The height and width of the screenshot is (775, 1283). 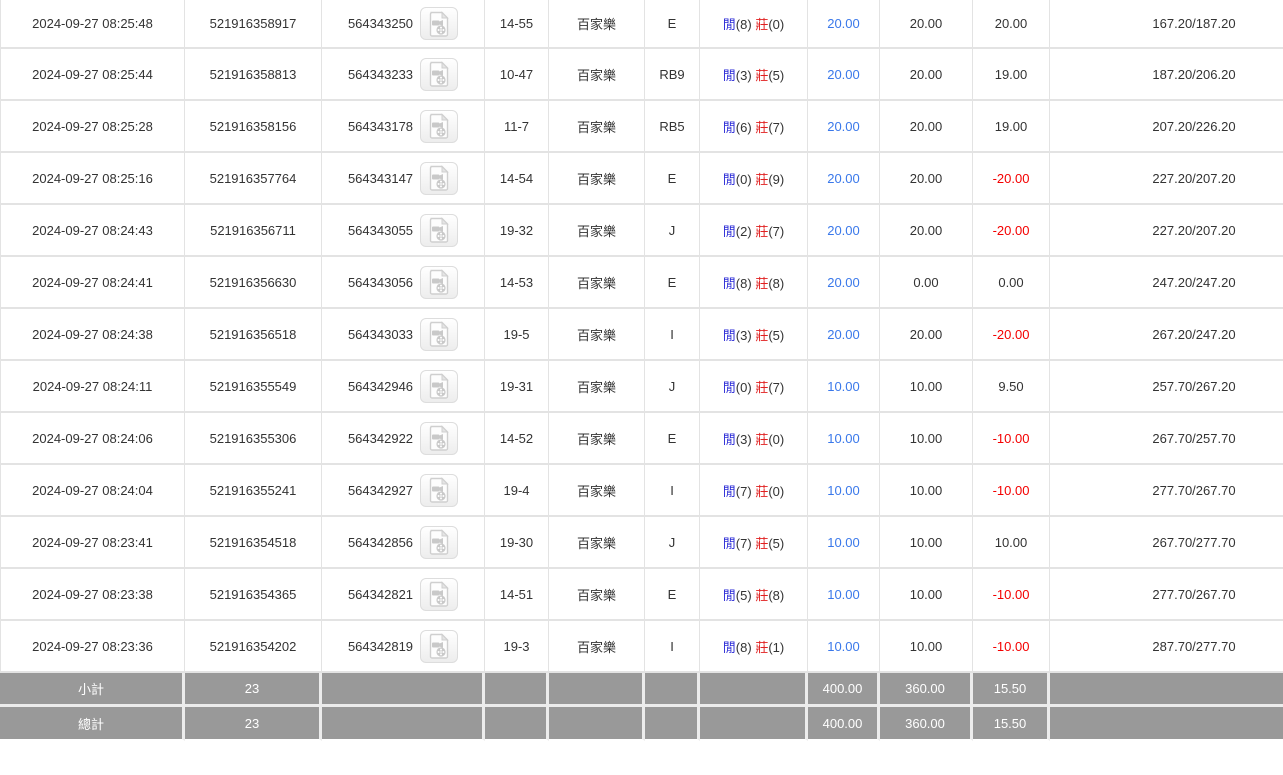 I want to click on subtotal-bet-total: 400.00, so click(x=844, y=690).